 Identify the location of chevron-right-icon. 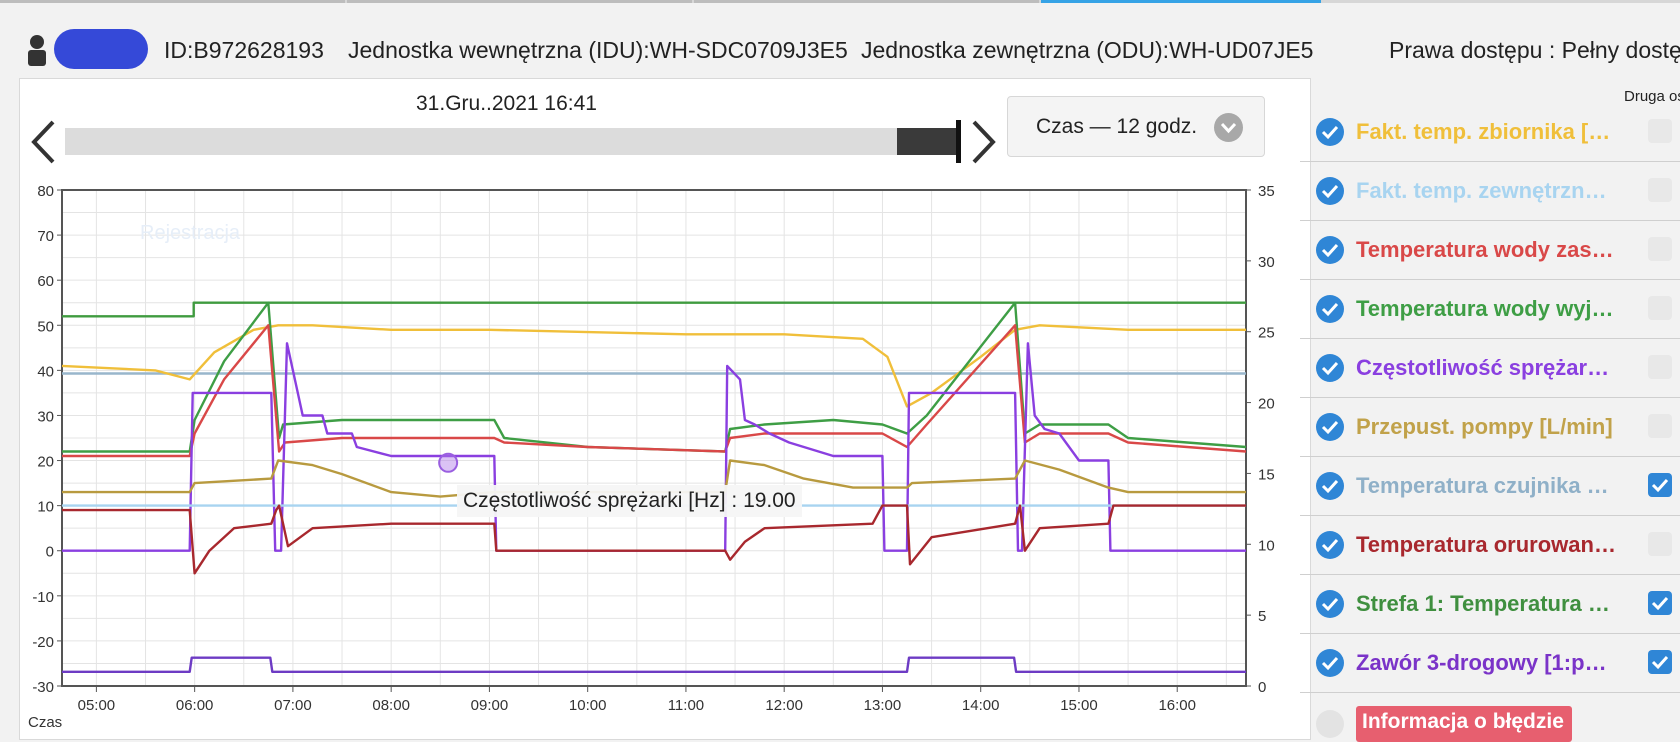
(983, 142).